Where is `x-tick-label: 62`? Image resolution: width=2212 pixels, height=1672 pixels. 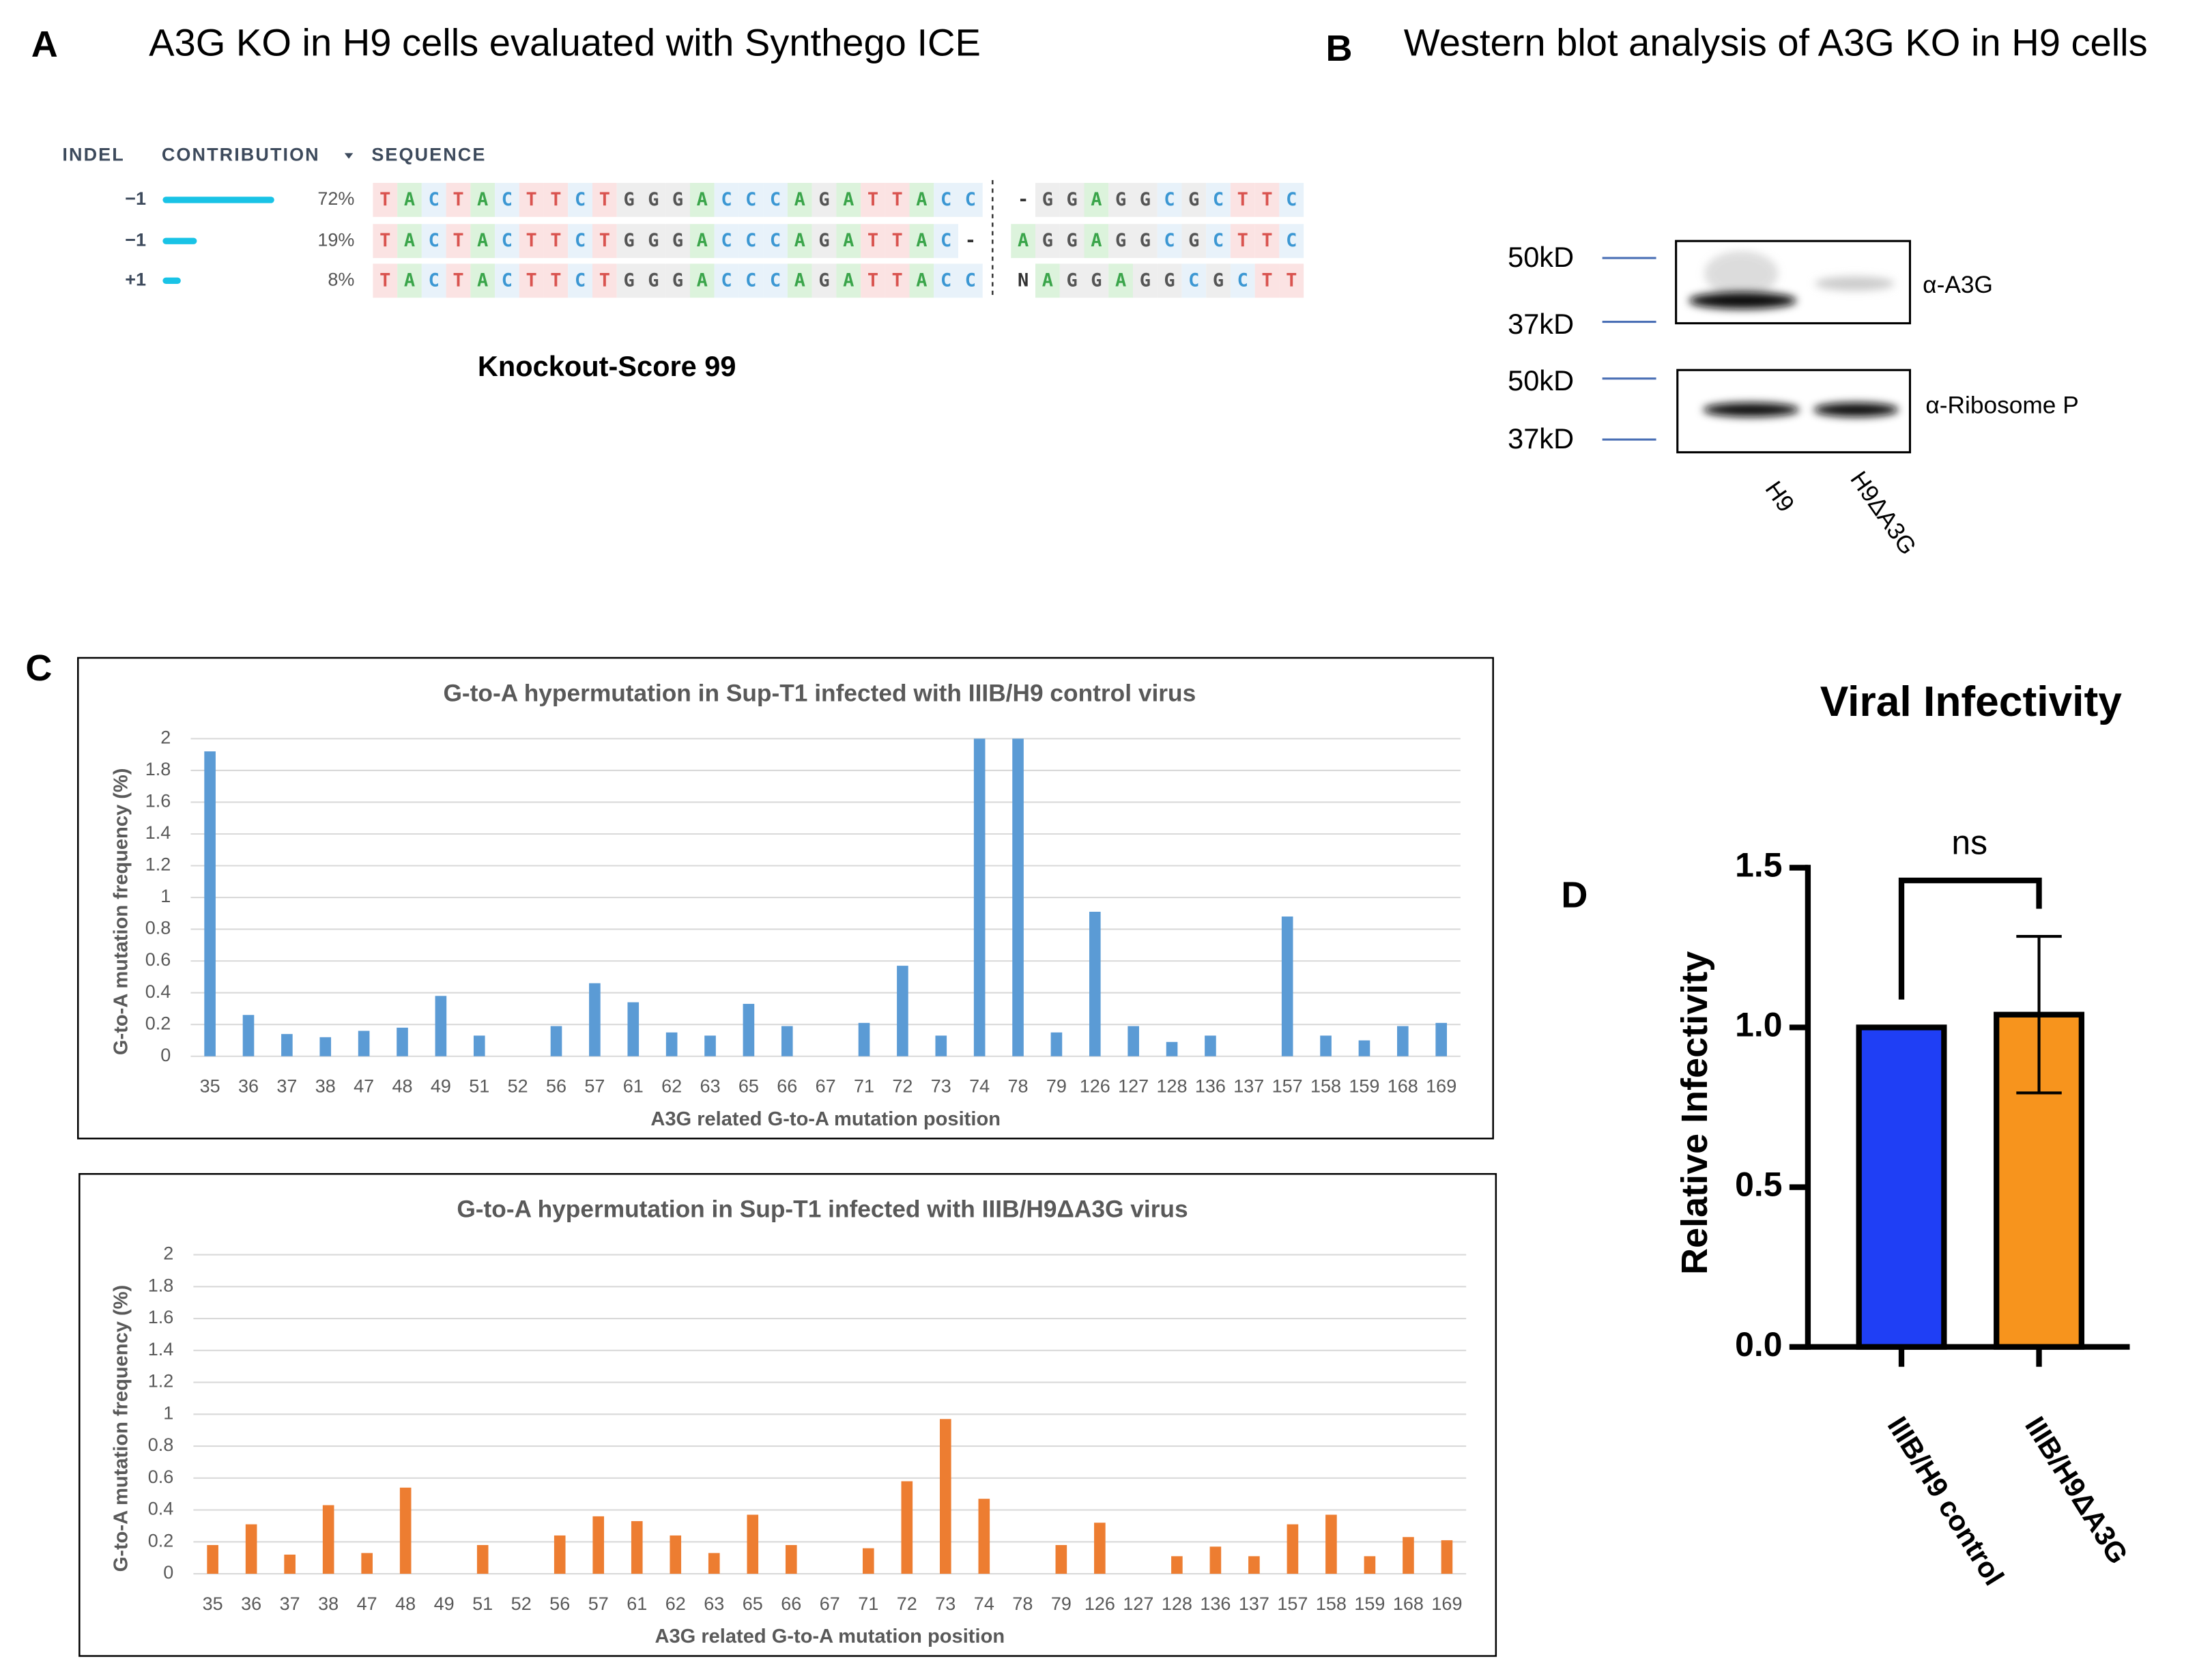 x-tick-label: 62 is located at coordinates (671, 1086).